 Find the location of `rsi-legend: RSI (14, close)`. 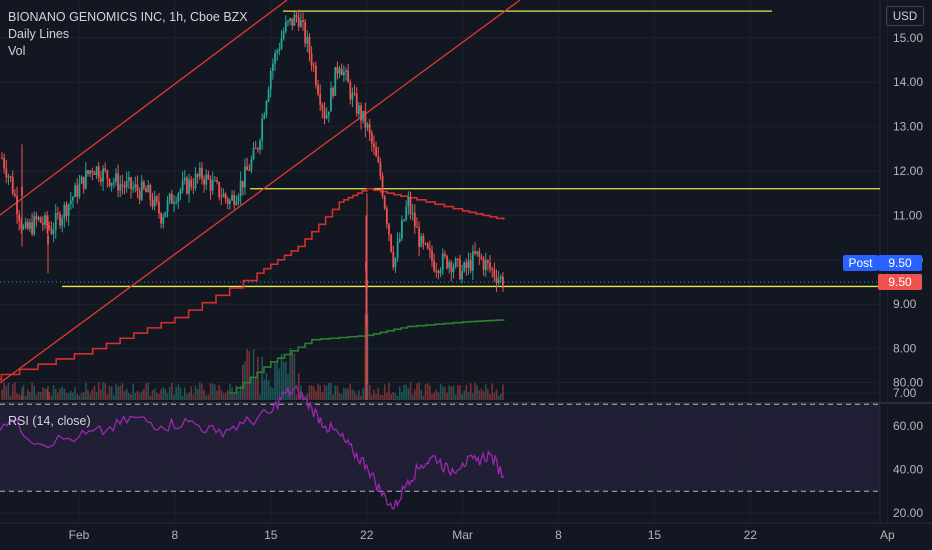

rsi-legend: RSI (14, close) is located at coordinates (49, 421).